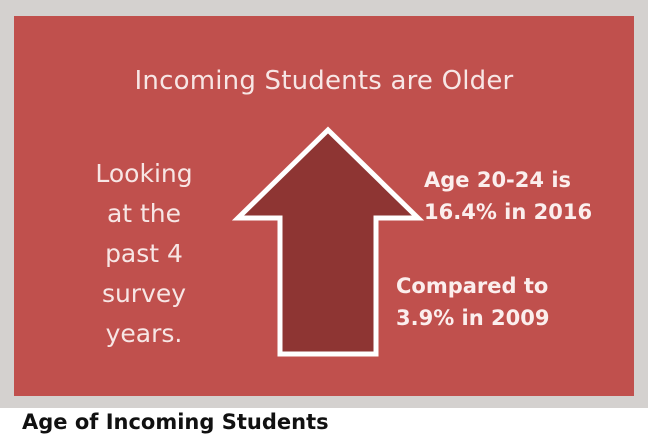 This screenshot has height=440, width=648. What do you see at coordinates (144, 333) in the screenshot?
I see `left-text-line: years.` at bounding box center [144, 333].